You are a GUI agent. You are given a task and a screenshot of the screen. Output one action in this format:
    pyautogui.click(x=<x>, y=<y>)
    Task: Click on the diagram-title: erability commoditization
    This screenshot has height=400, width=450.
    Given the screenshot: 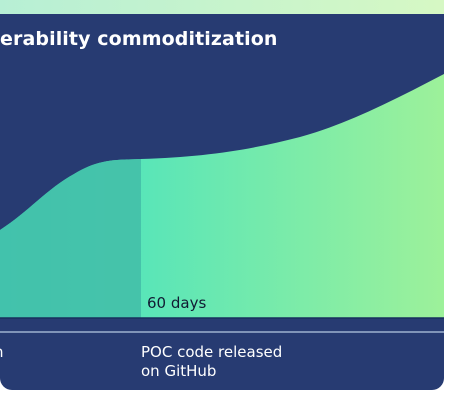 What is the action you would take?
    pyautogui.click(x=139, y=39)
    